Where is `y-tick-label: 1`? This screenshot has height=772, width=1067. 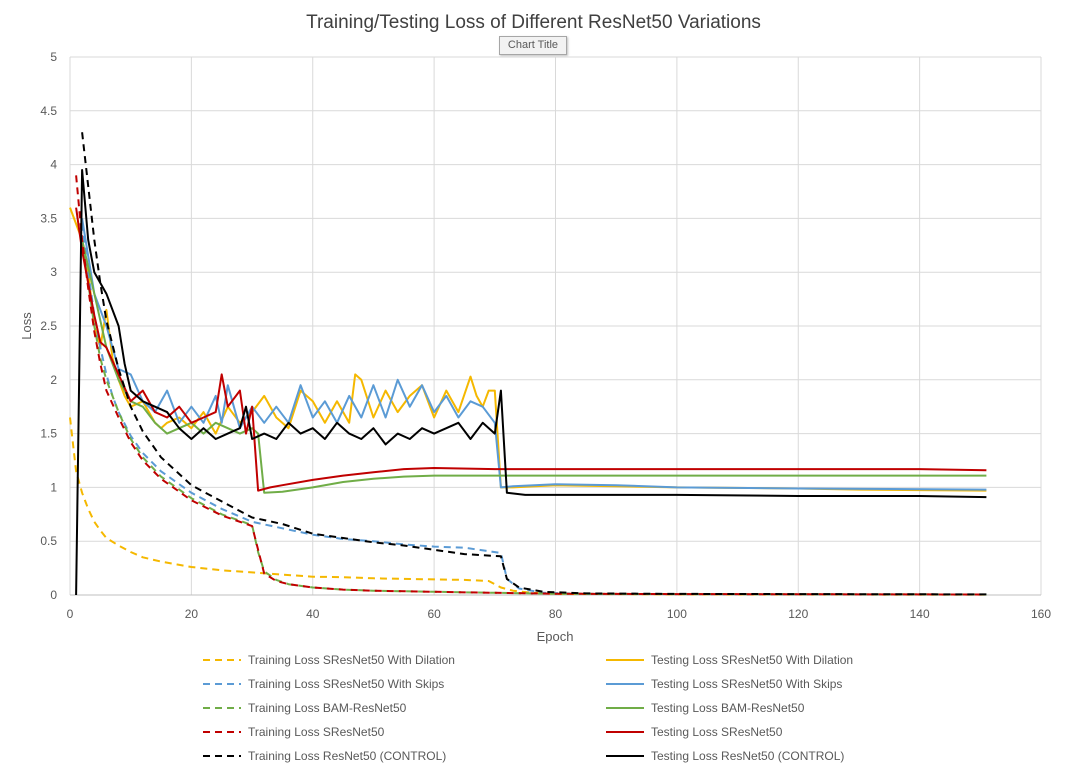 y-tick-label: 1 is located at coordinates (53, 487).